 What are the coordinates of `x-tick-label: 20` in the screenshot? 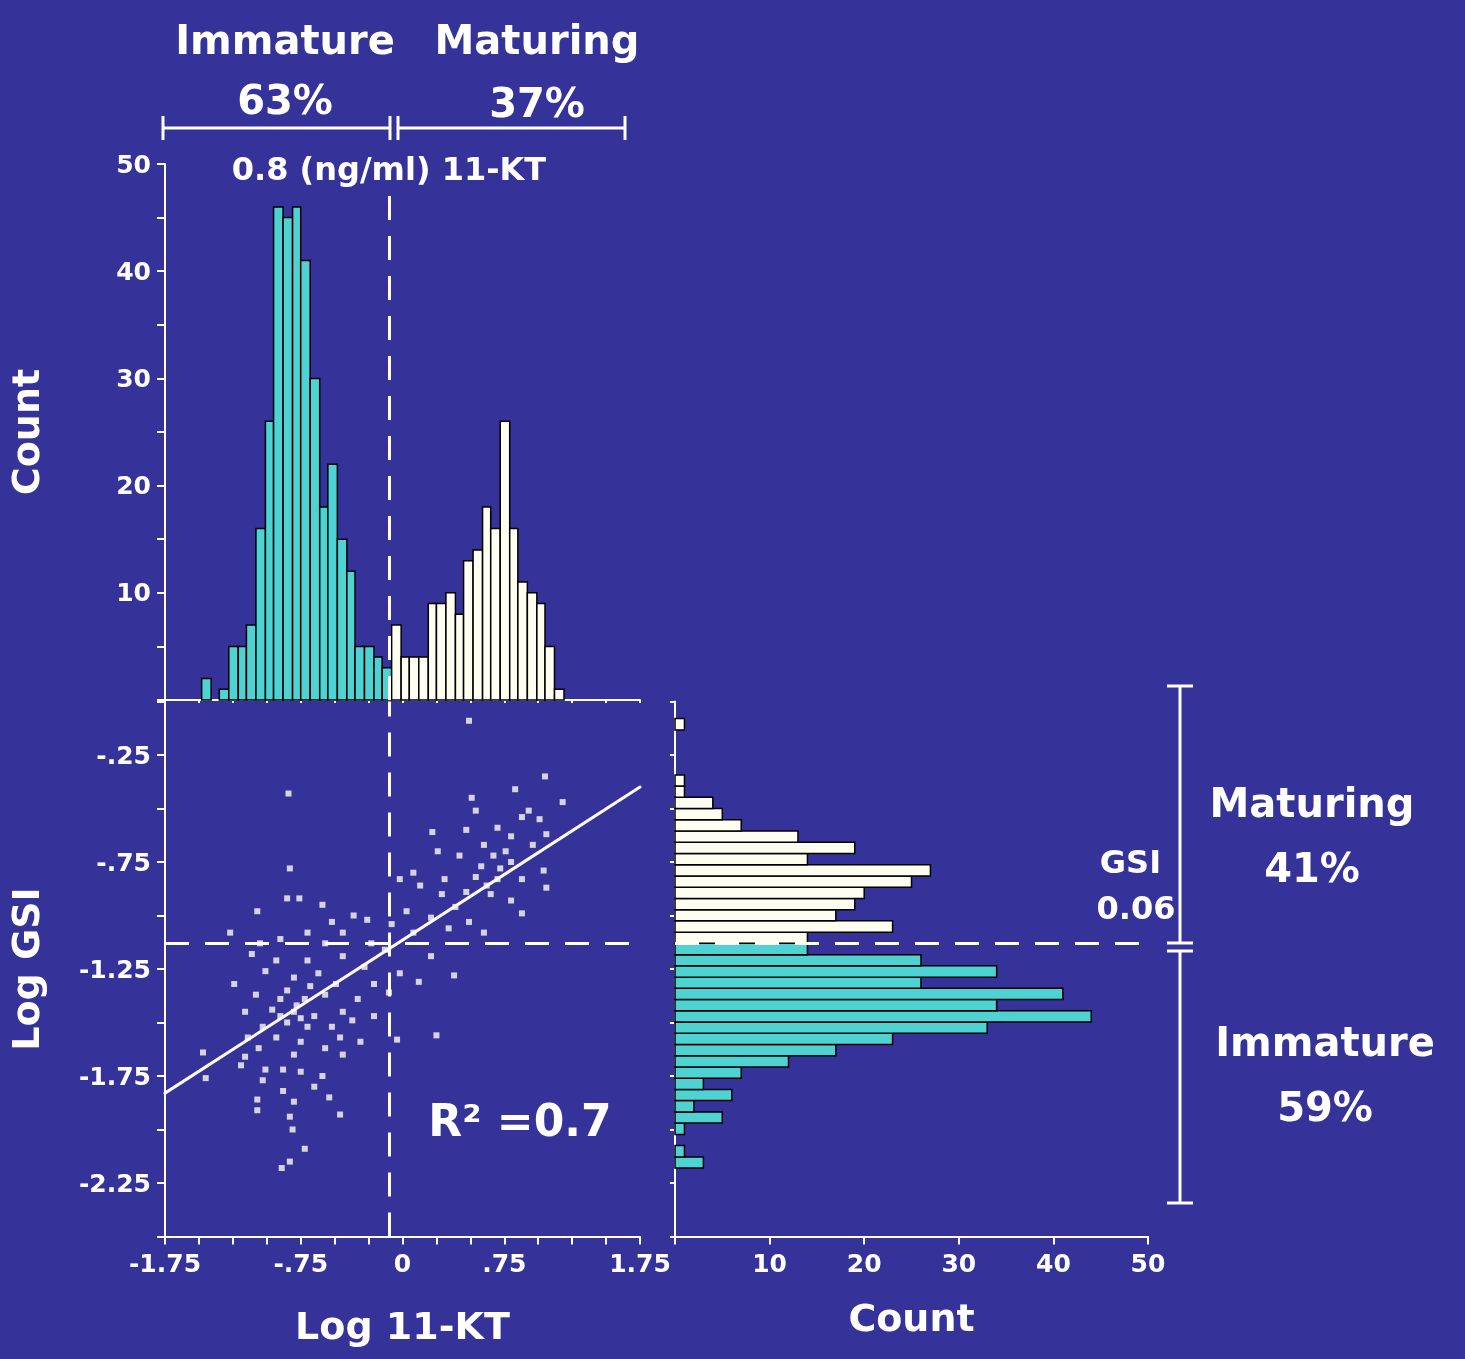 It's located at (864, 1263).